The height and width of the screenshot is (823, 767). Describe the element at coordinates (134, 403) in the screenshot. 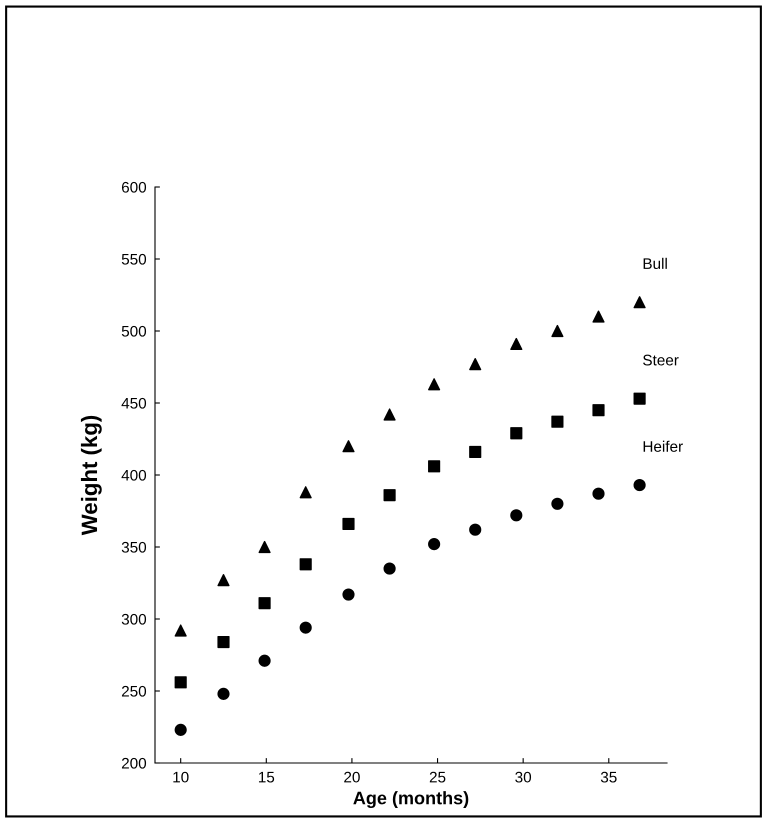

I see `y-tick-label: 450` at that location.